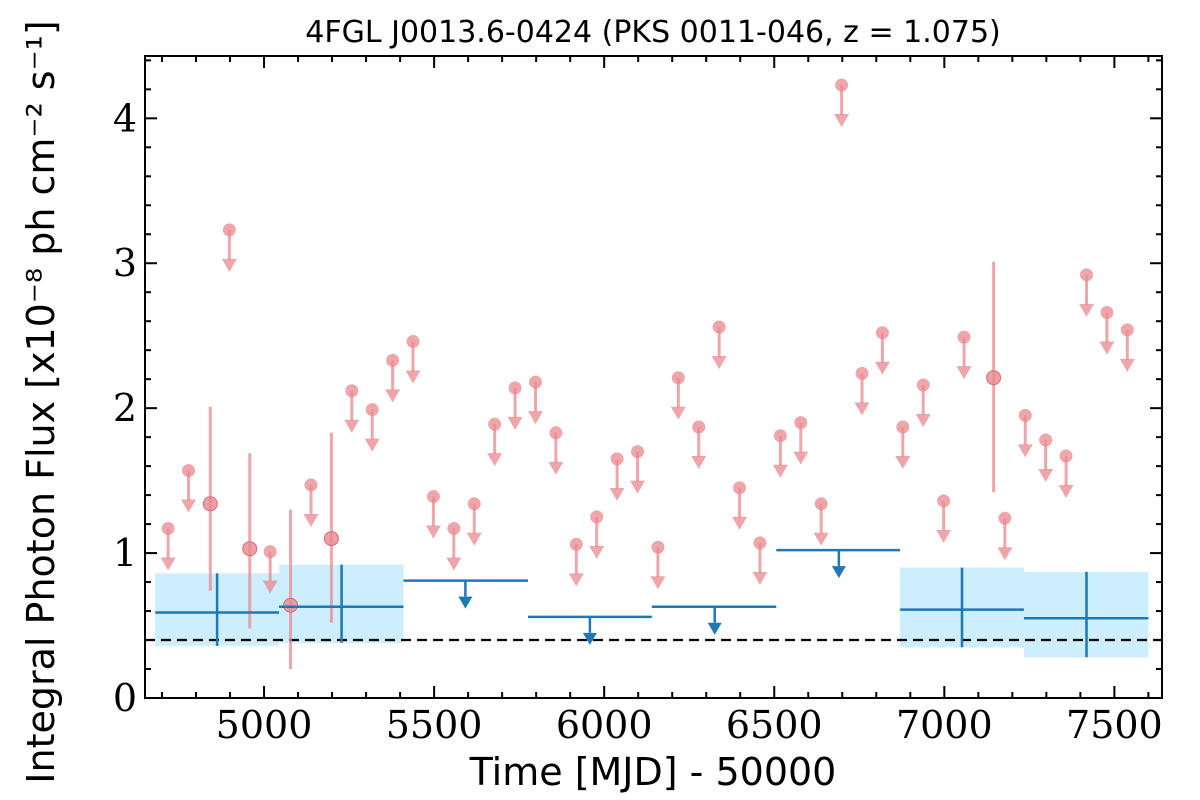 The image size is (1200, 800). What do you see at coordinates (125, 698) in the screenshot?
I see `y-tick-label-0: 0` at bounding box center [125, 698].